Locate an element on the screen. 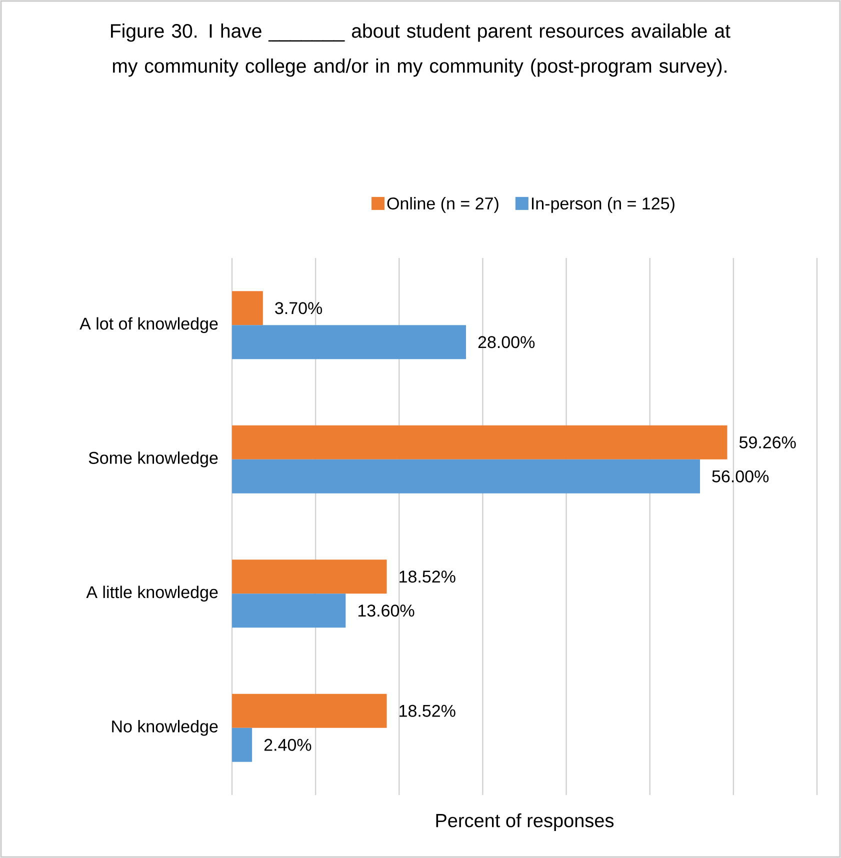  y-tick-label: Some knowledge is located at coordinates (153, 459).